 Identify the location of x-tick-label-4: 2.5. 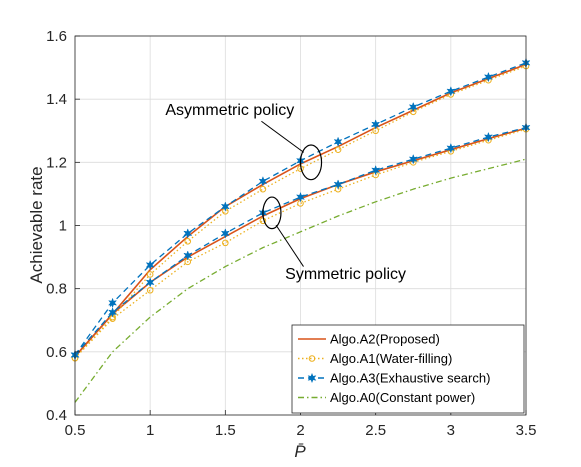
(375, 430).